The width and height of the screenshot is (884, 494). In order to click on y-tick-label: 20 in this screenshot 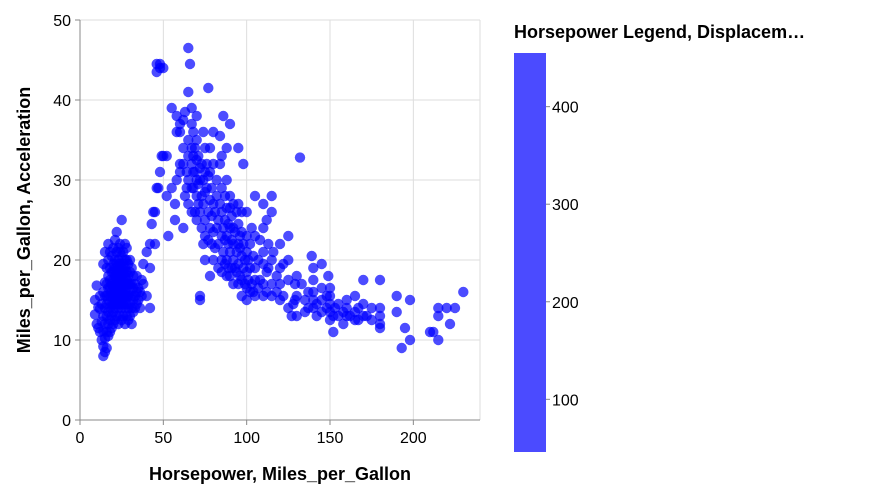, I will do `click(62, 261)`.